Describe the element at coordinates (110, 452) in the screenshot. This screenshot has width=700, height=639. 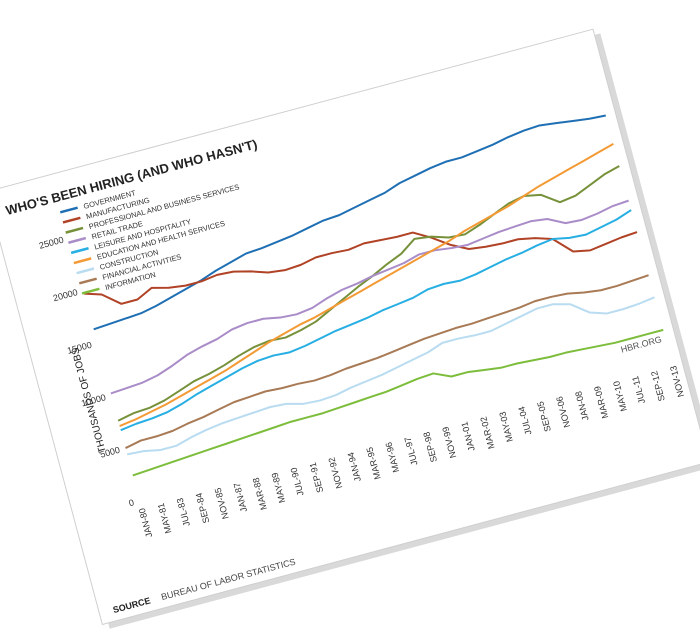
I see `y-tick-label-1: 5000` at that location.